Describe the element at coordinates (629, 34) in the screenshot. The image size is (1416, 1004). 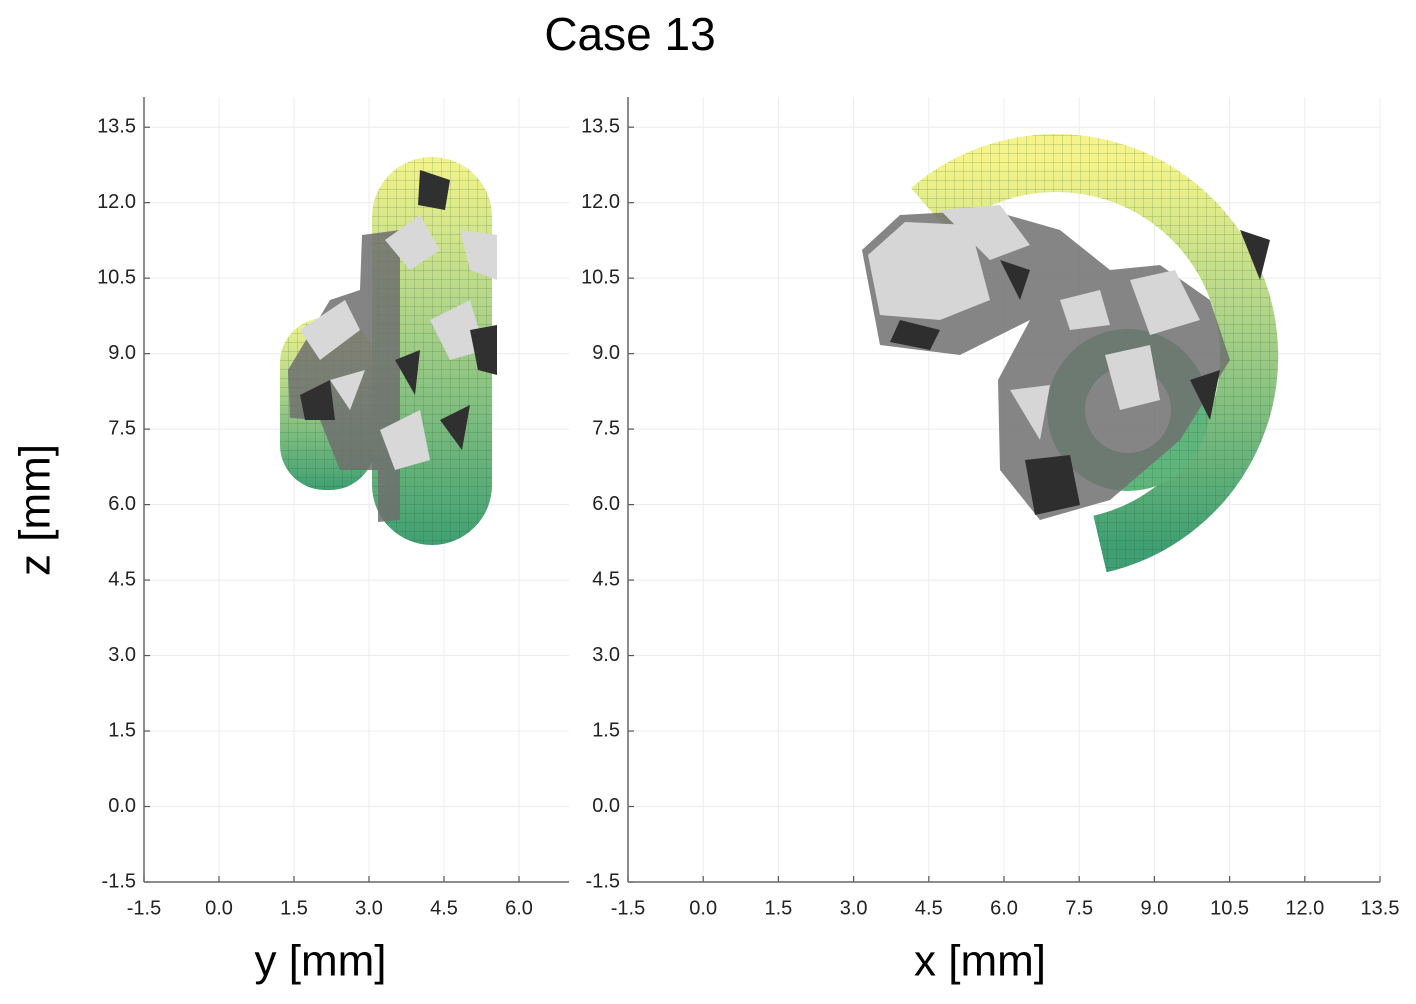
I see `figure-title: Case 13` at that location.